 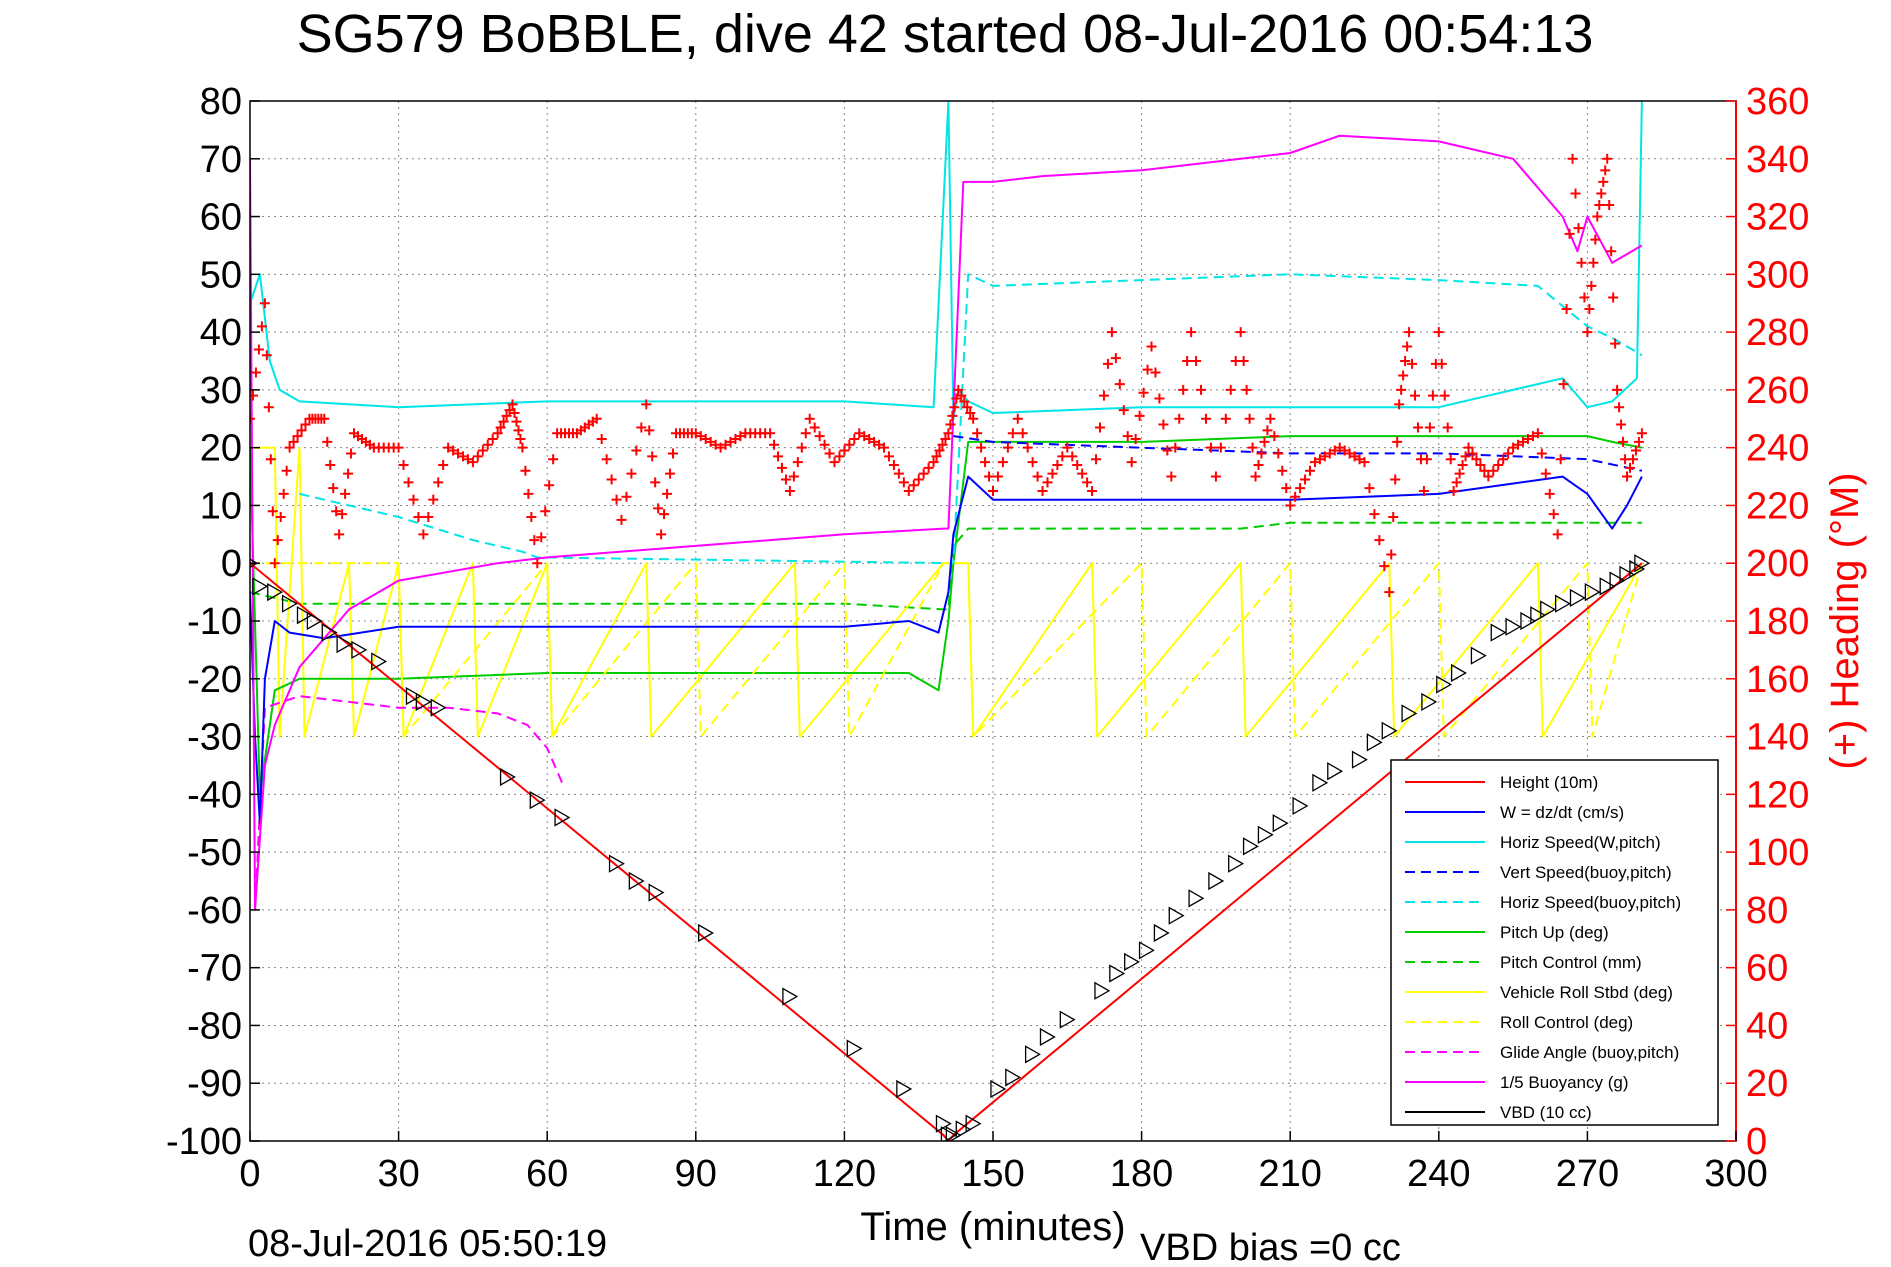 I want to click on y-right-tick-label: 140, so click(x=1777, y=738).